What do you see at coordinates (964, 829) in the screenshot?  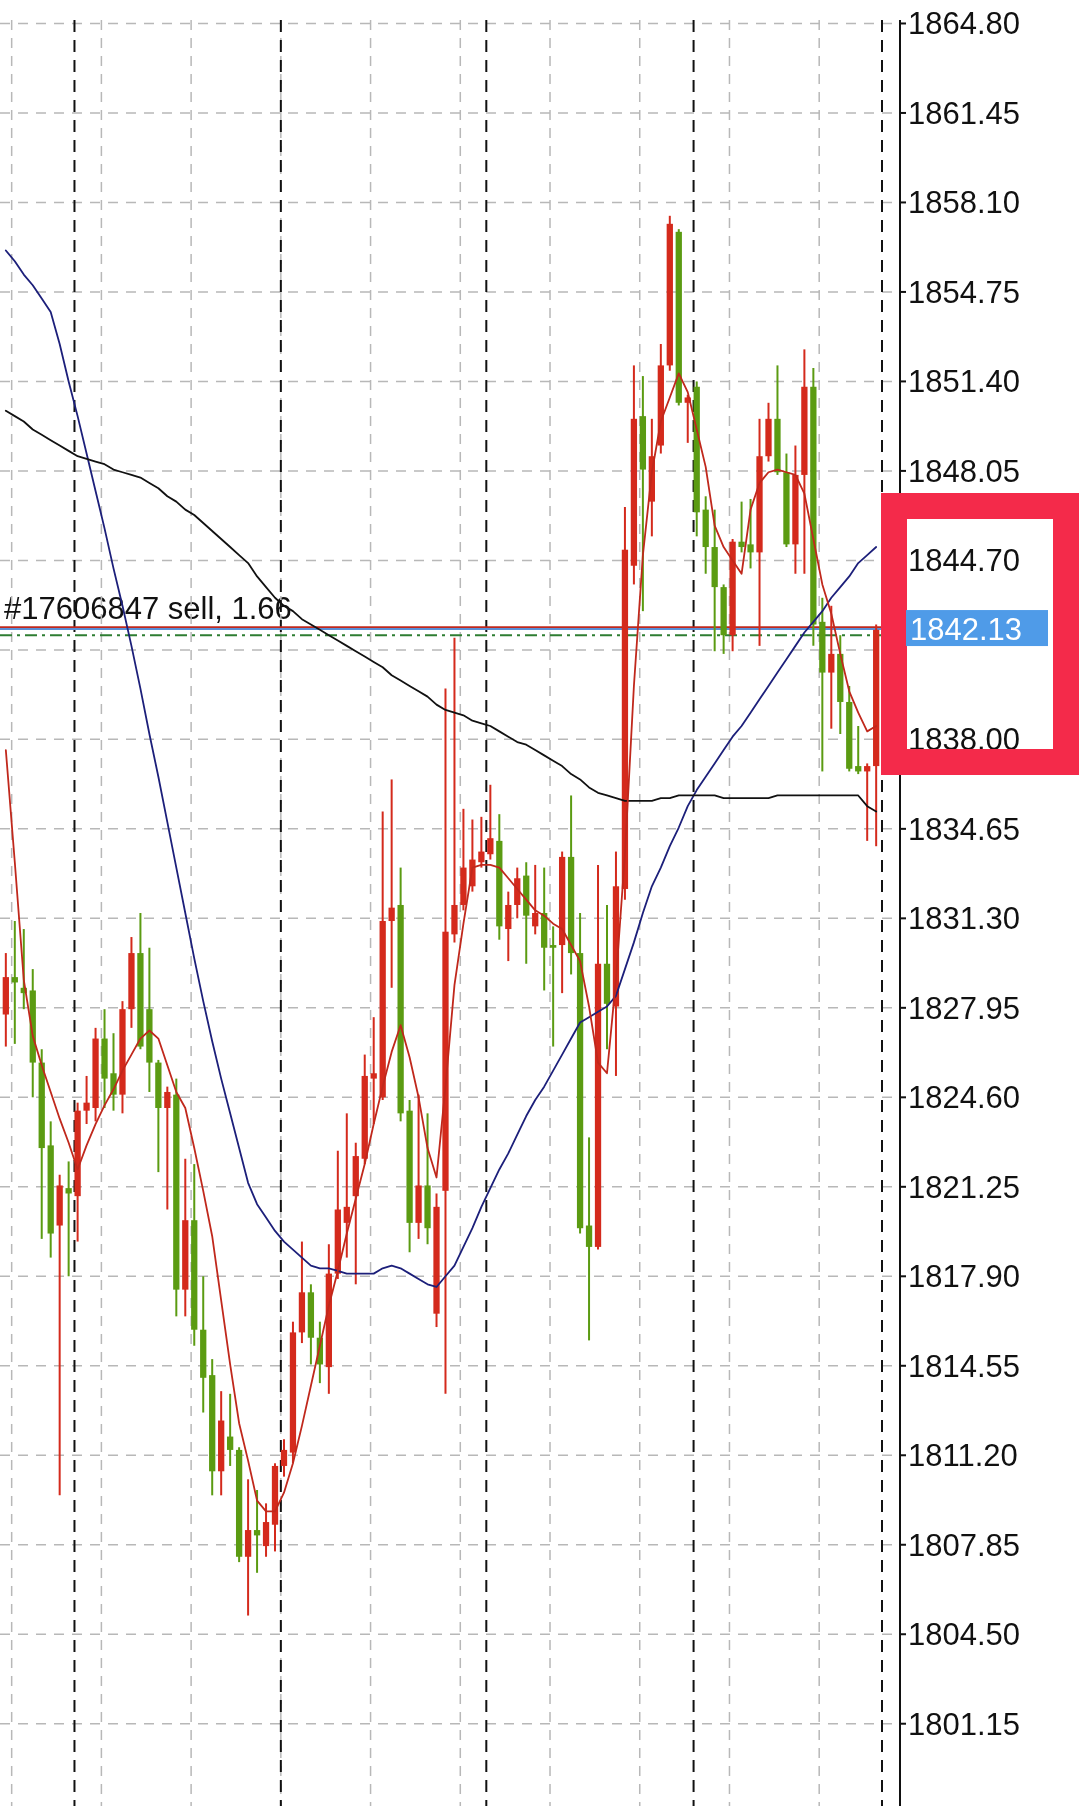 I see `y-tick-label: 1834.65` at bounding box center [964, 829].